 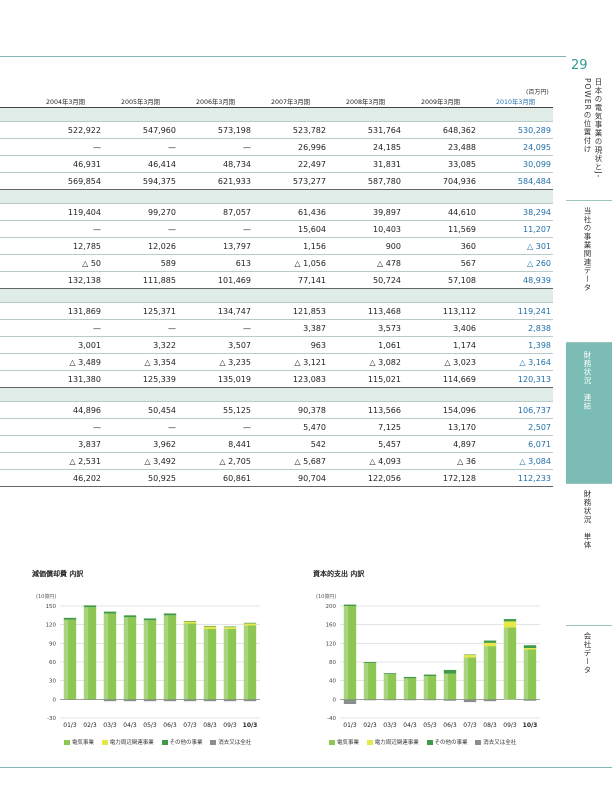 I want to click on table-cell: 3,507, so click(x=215, y=345).